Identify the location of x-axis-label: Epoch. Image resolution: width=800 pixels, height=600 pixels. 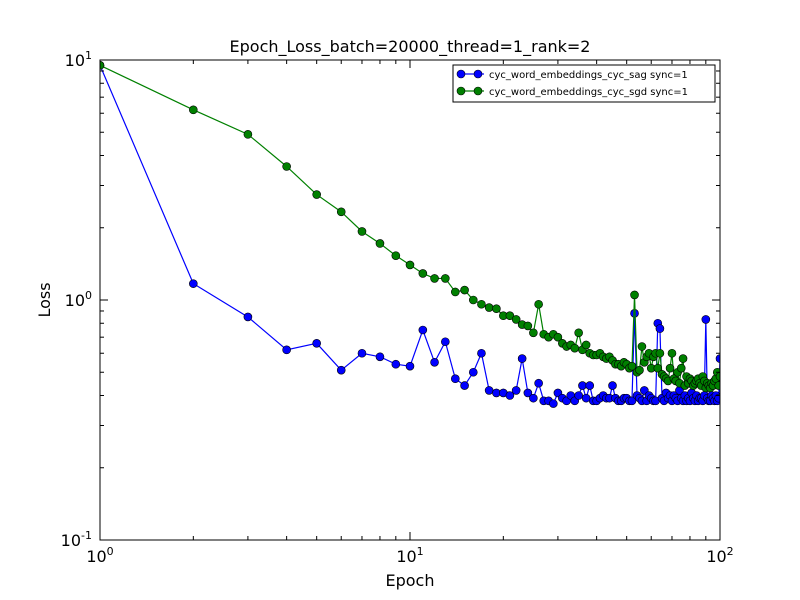
(410, 580).